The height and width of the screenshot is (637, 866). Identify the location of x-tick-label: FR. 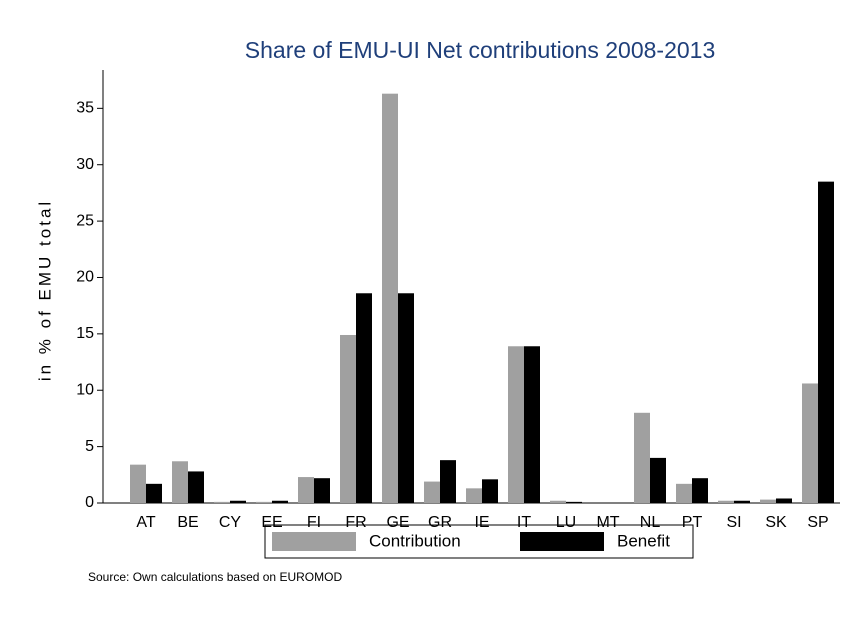
(355, 522).